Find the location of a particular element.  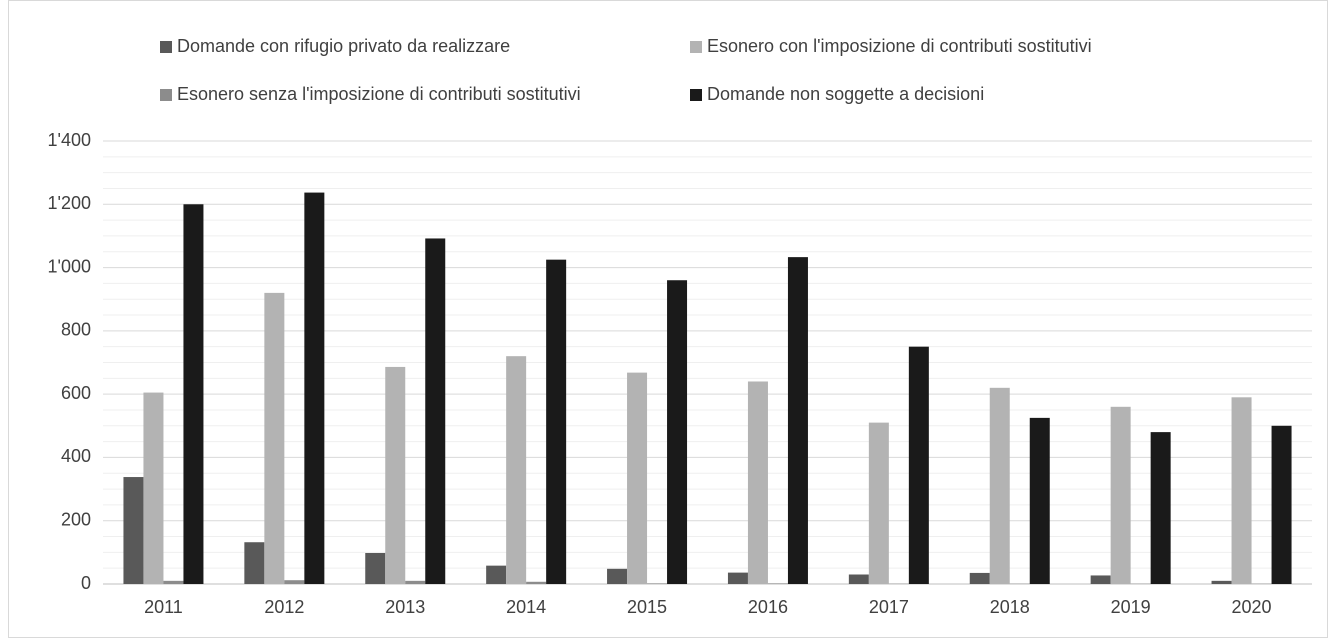

legend-label: Domande non soggette a decisioni is located at coordinates (845, 94).